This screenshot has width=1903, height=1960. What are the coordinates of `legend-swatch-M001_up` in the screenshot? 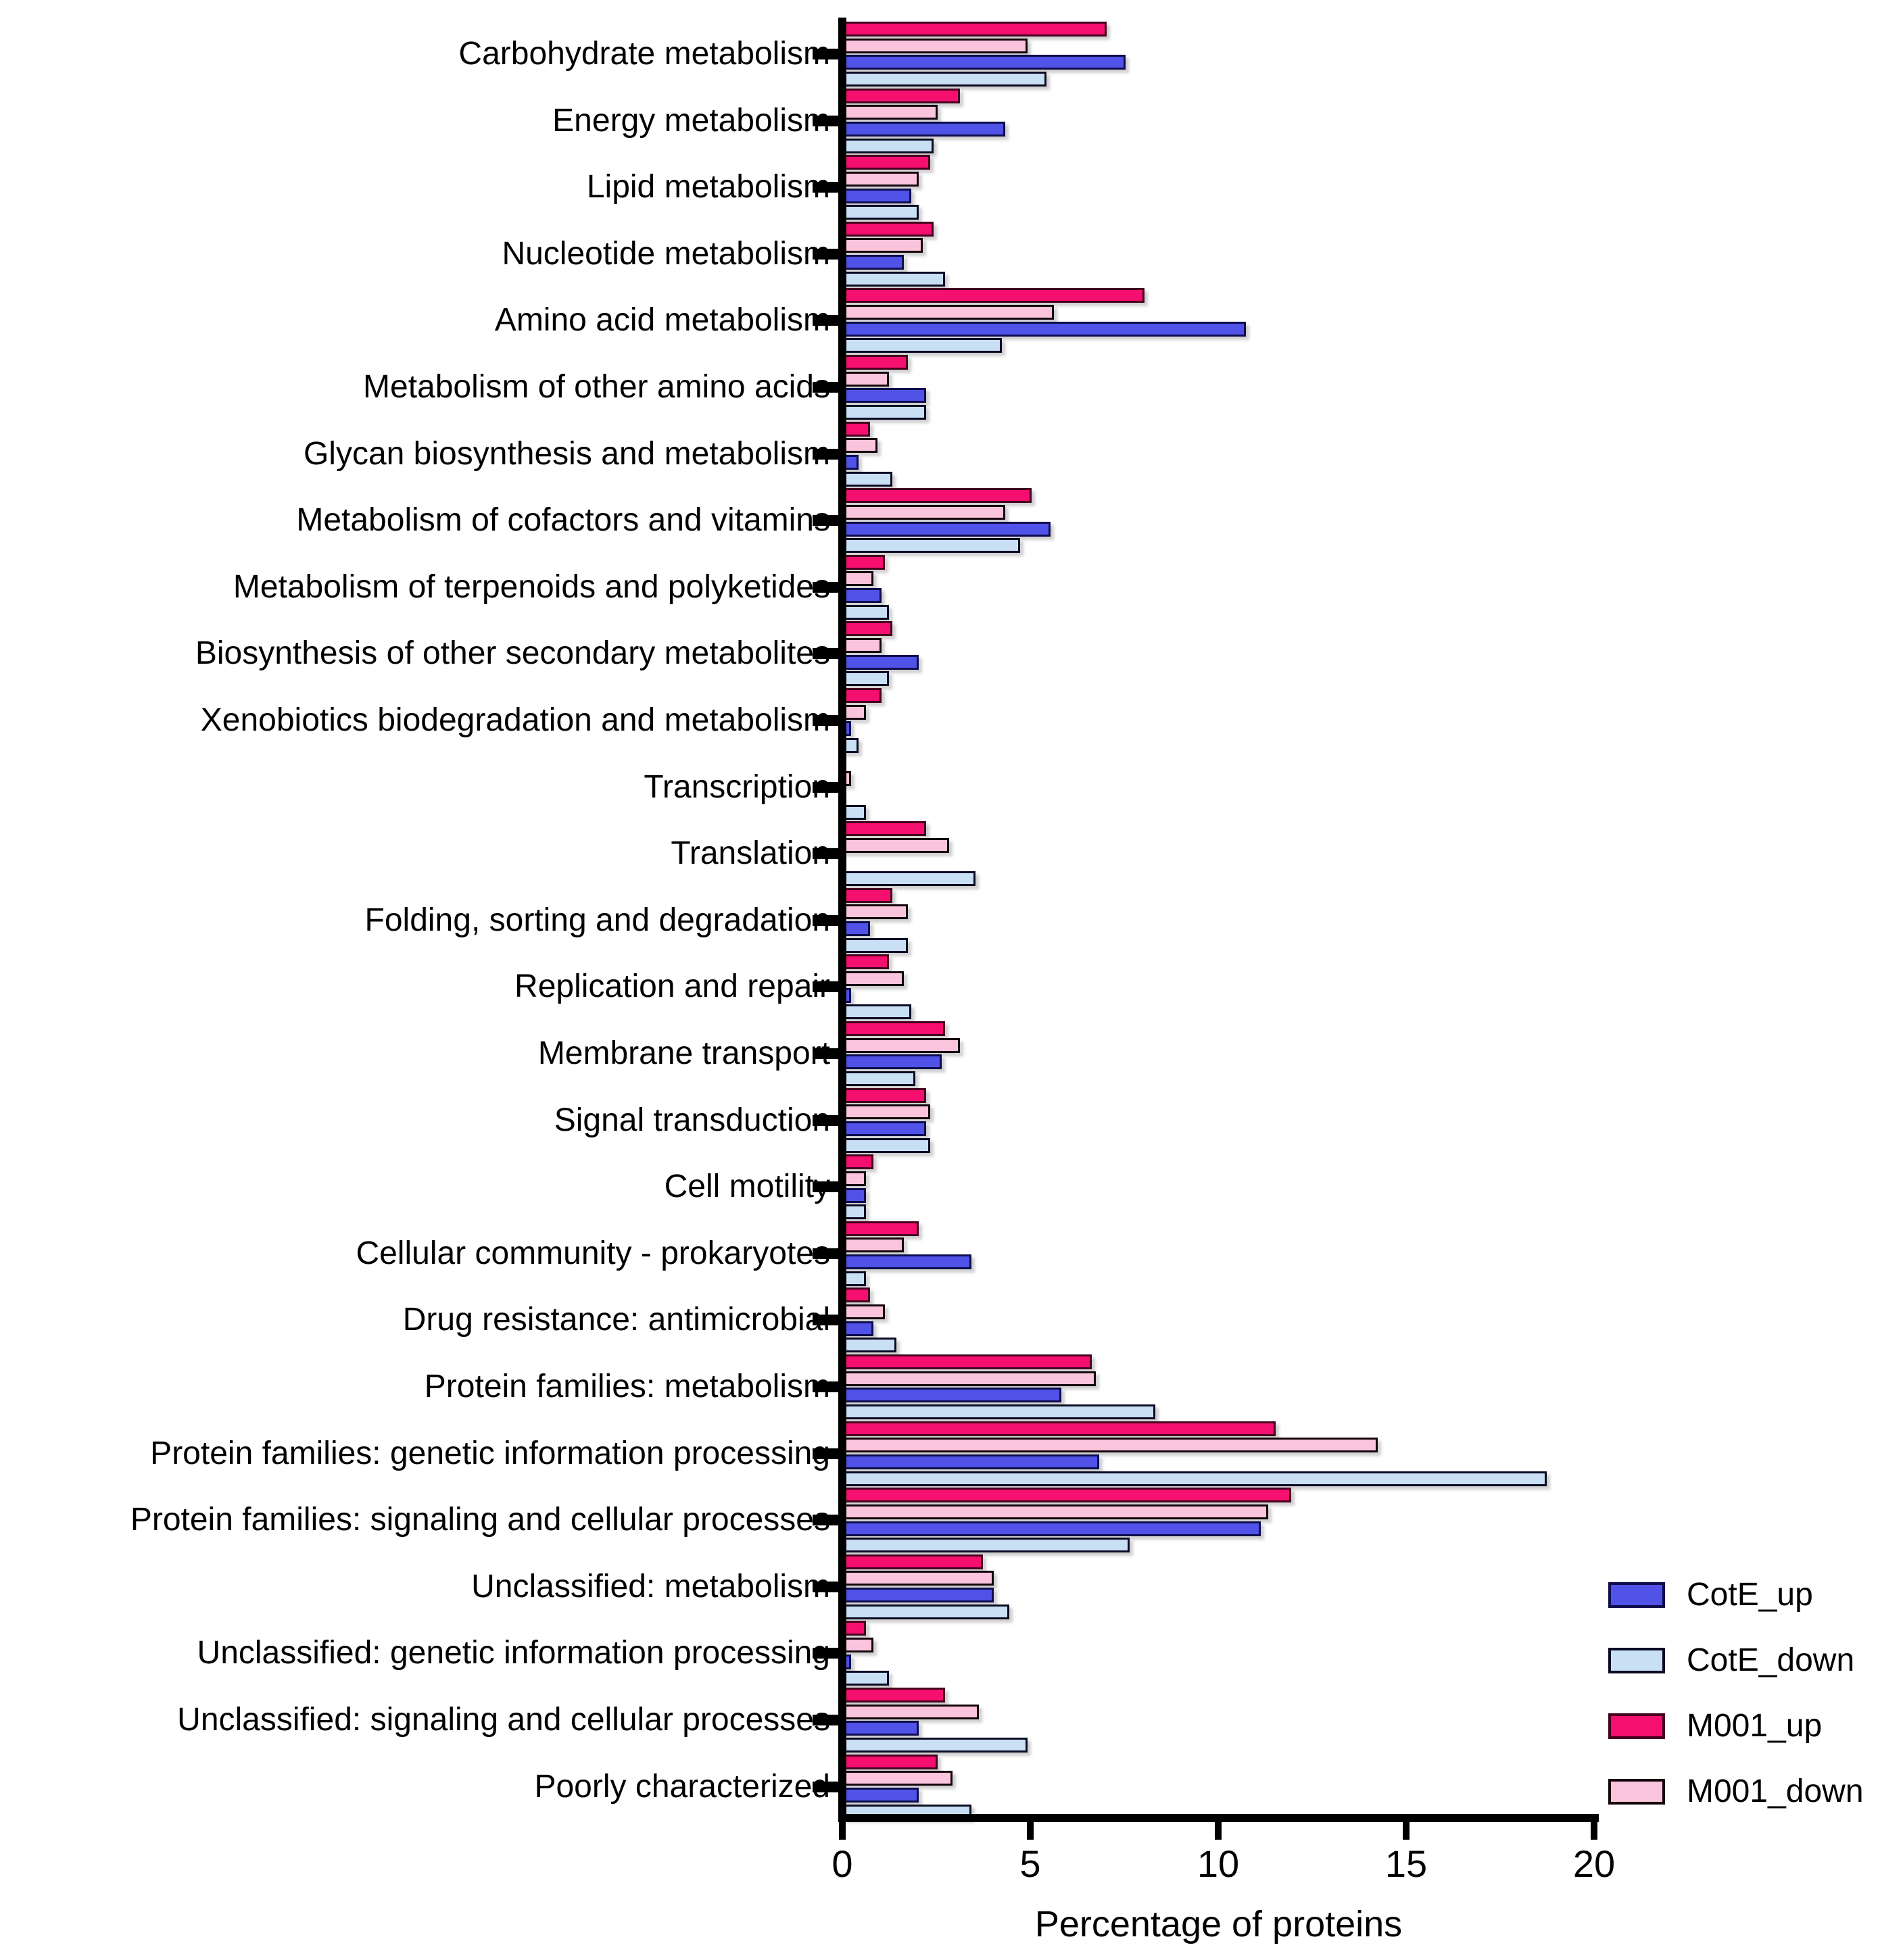 It's located at (1636, 1726).